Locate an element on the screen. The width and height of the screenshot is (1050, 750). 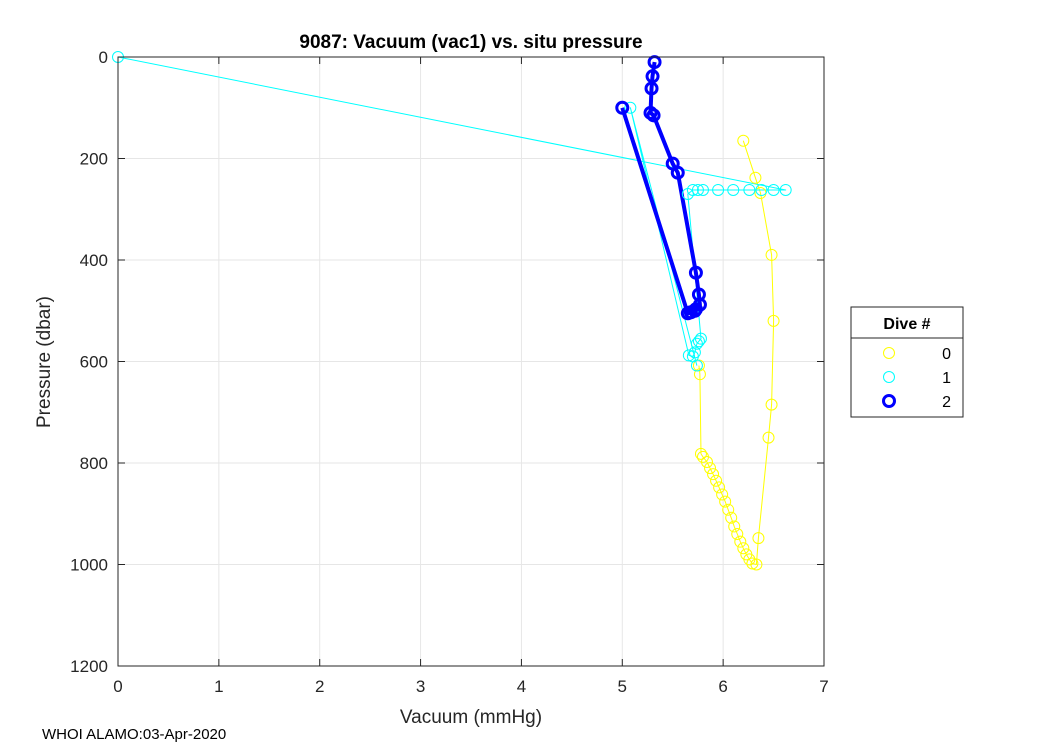
x-tick-label: 3 is located at coordinates (420, 686).